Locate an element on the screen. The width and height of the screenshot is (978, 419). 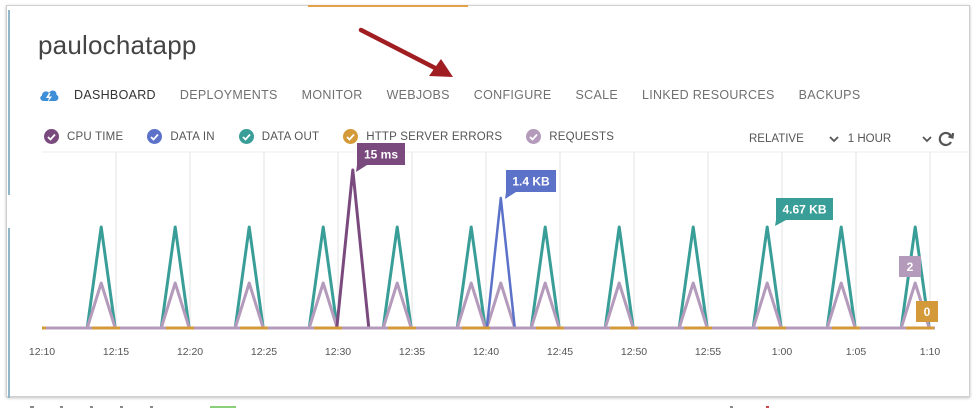
x-tick-label: 12:35 is located at coordinates (412, 352).